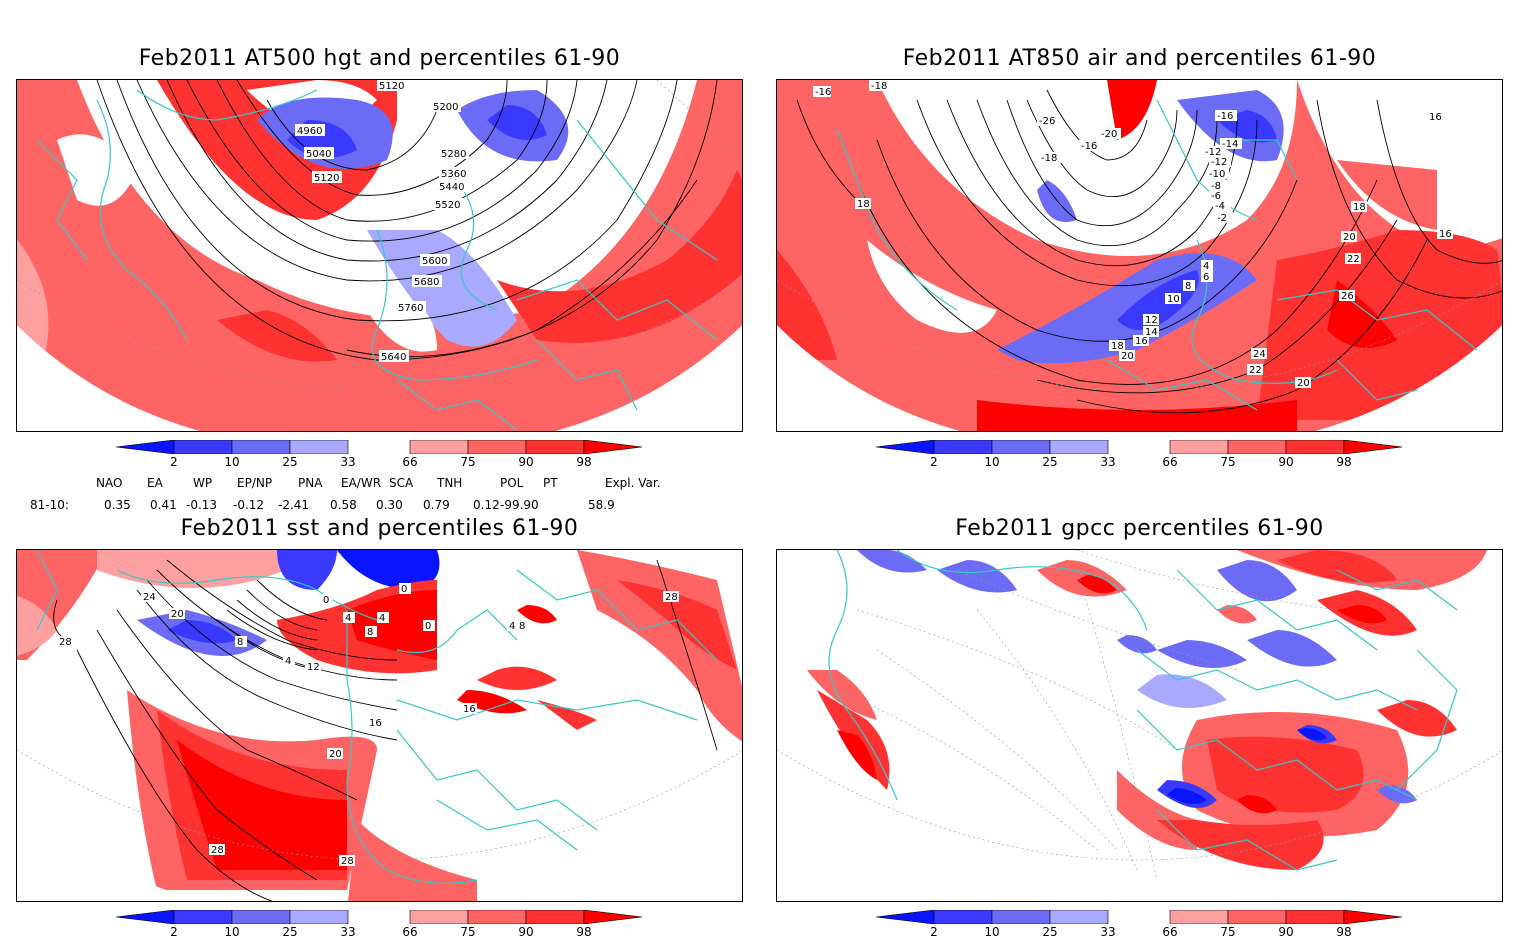  What do you see at coordinates (1139, 58) in the screenshot?
I see `panel-title-at850: Feb2011 AT850 air and percentiles 61-90` at bounding box center [1139, 58].